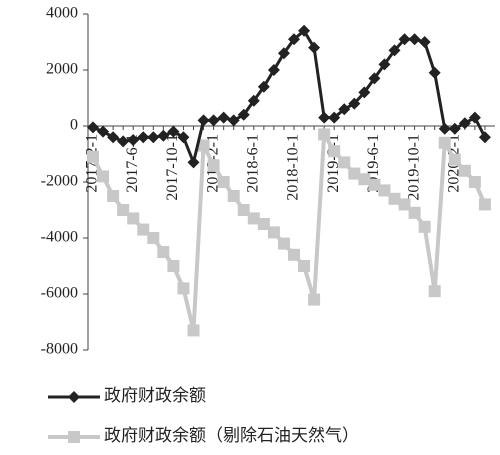 This screenshot has height=455, width=500. I want to click on y-tick-label: -2000, so click(59, 181).